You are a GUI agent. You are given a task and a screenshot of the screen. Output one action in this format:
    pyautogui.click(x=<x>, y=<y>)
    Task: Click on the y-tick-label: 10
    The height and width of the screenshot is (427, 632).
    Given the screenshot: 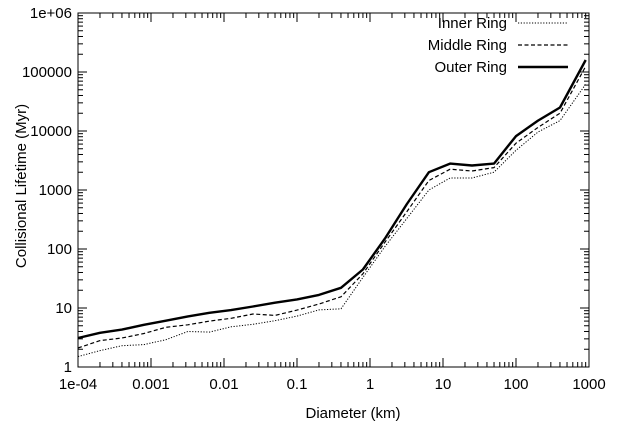 What is the action you would take?
    pyautogui.click(x=63, y=308)
    